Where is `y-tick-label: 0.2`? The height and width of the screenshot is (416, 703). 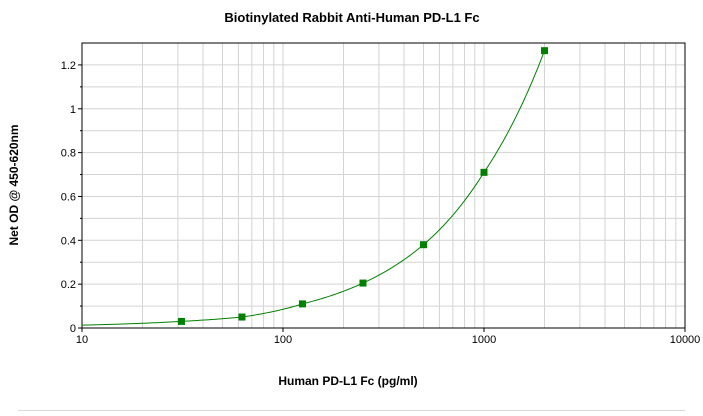 y-tick-label: 0.2 is located at coordinates (68, 285).